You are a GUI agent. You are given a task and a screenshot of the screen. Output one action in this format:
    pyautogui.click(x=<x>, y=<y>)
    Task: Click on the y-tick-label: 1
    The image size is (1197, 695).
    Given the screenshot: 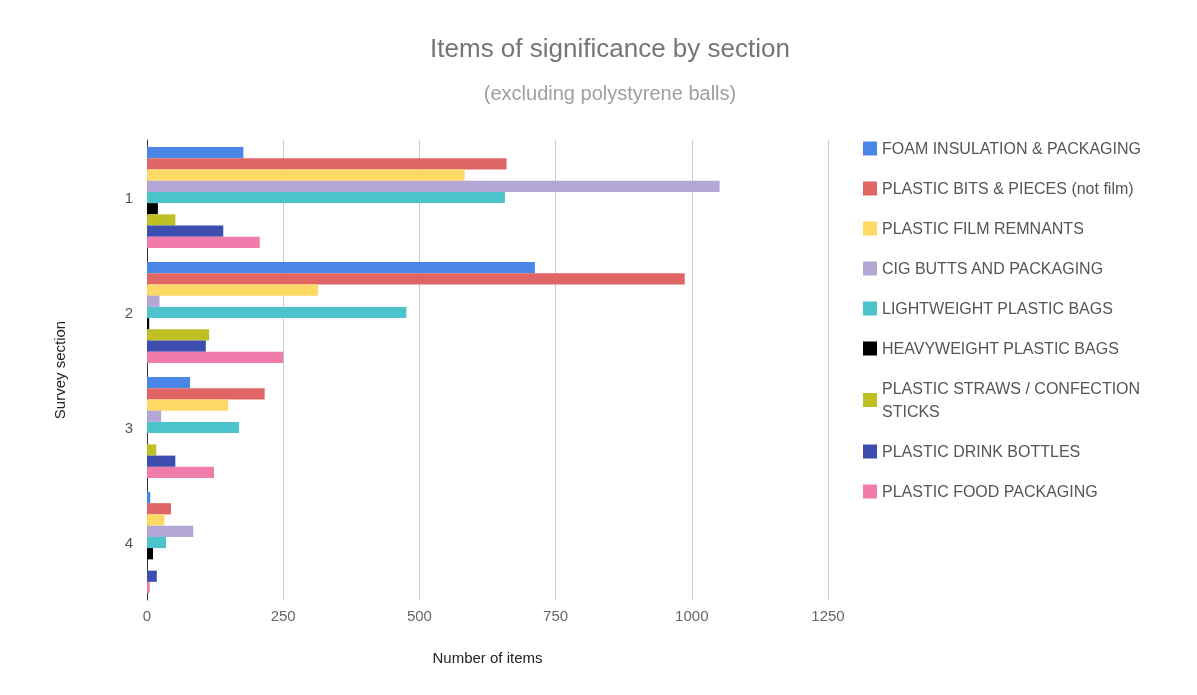 What is the action you would take?
    pyautogui.click(x=128, y=197)
    